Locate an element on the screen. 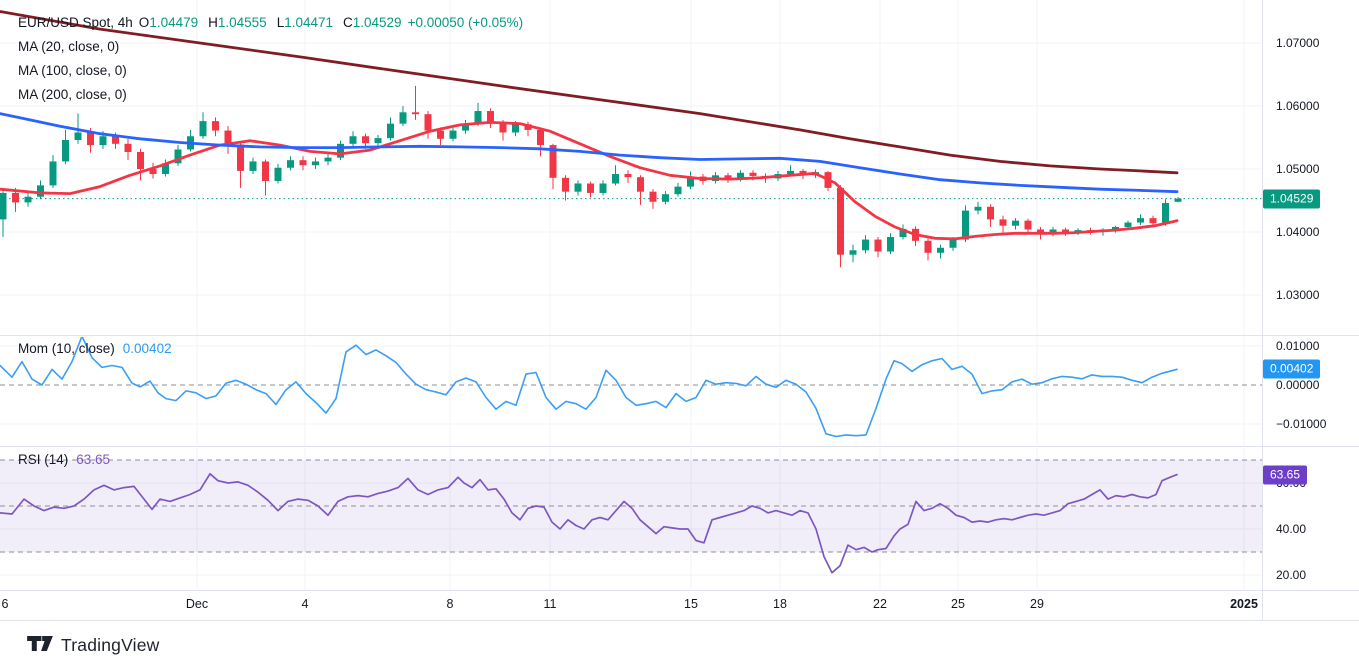  change-value: +0.00050 (+0.05%) is located at coordinates (465, 22).